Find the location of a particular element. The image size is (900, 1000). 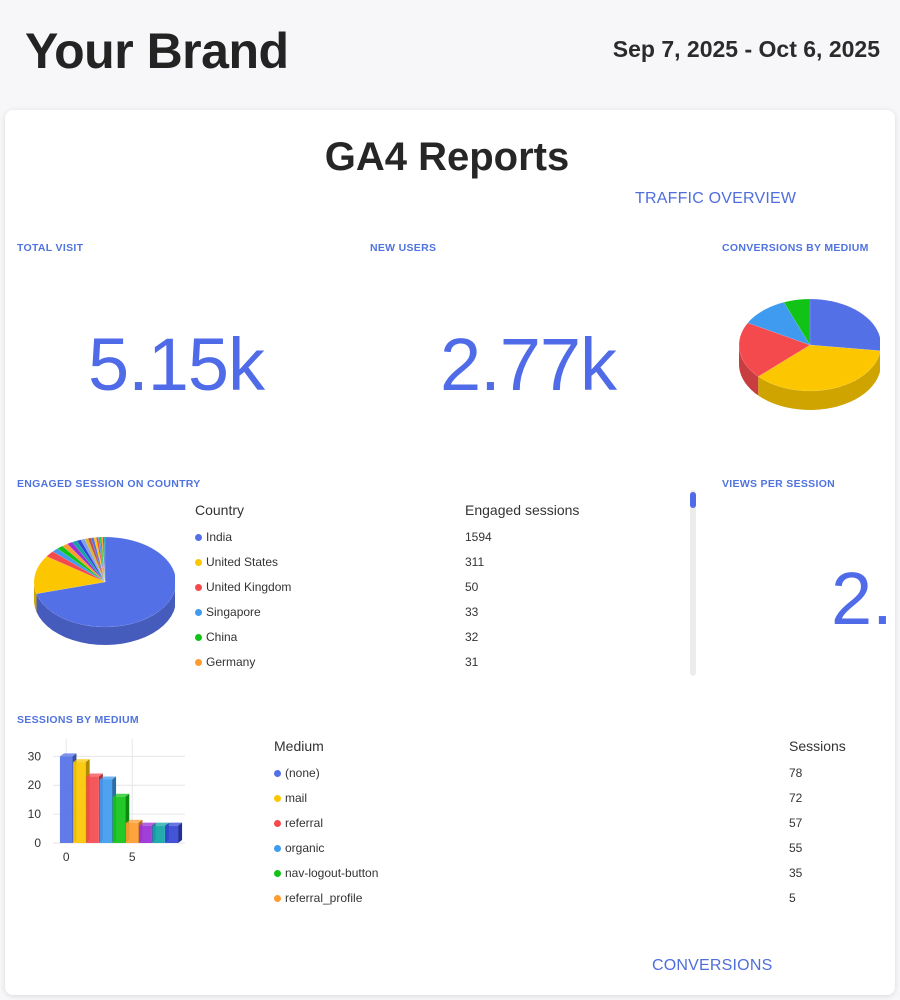

date-range: Sep 7, 2025 - Oct 6, 2025 is located at coordinates (746, 49).